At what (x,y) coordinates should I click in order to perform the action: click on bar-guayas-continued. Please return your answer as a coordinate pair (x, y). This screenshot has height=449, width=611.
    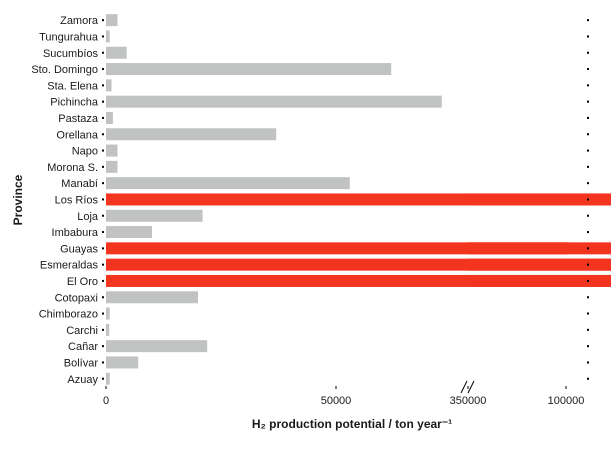
    Looking at the image, I should click on (519, 248).